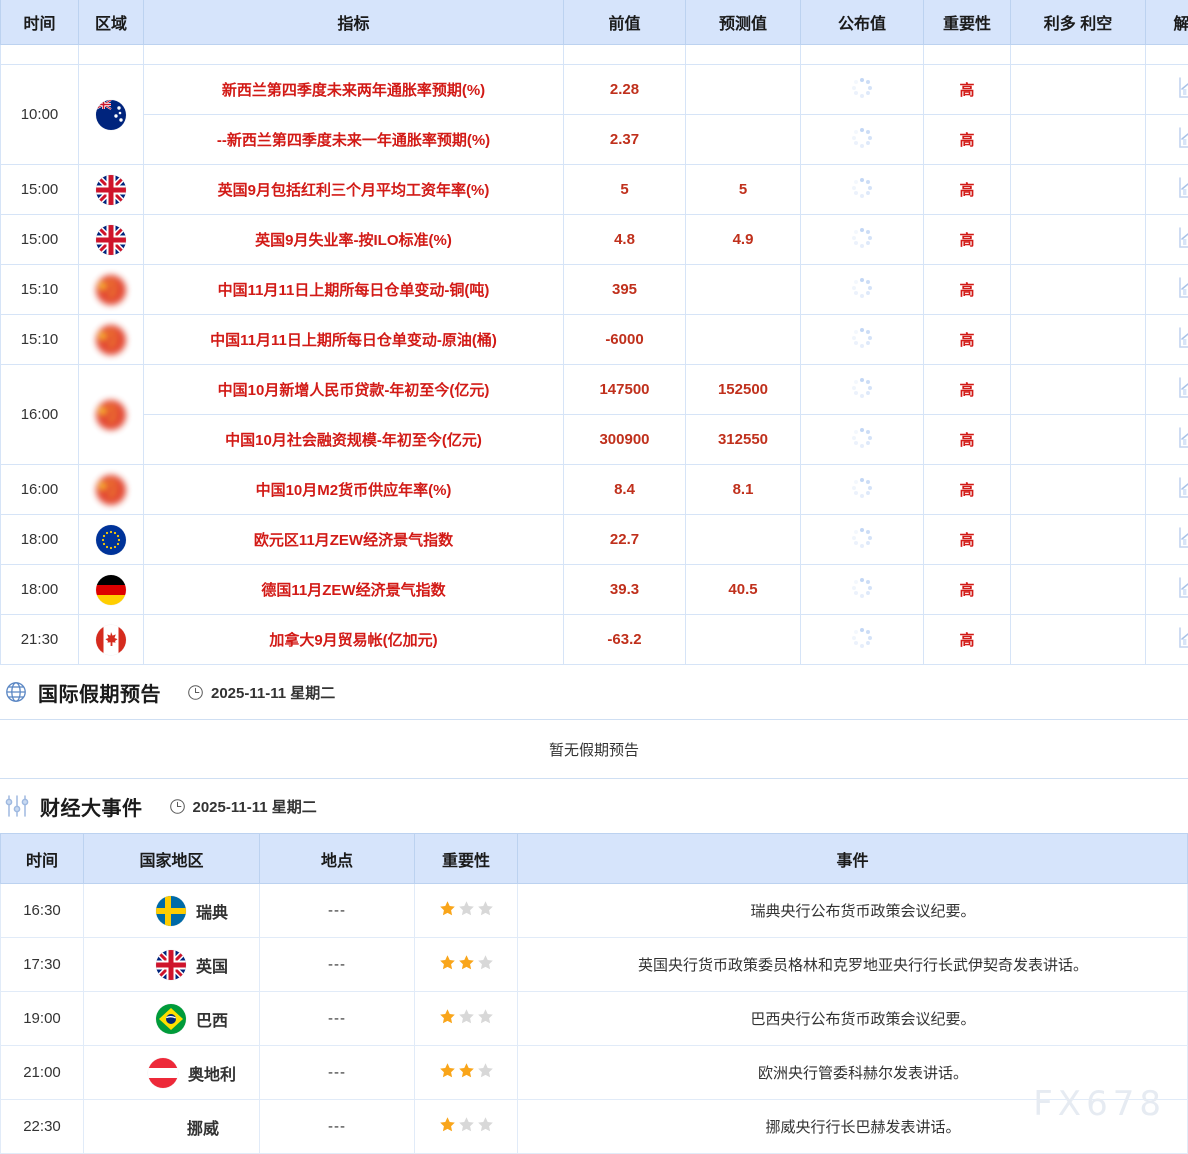  Describe the element at coordinates (354, 290) in the screenshot. I see `cell-indicator: 中国11月11日上期所每日仓单变动-铜(吨)` at that location.